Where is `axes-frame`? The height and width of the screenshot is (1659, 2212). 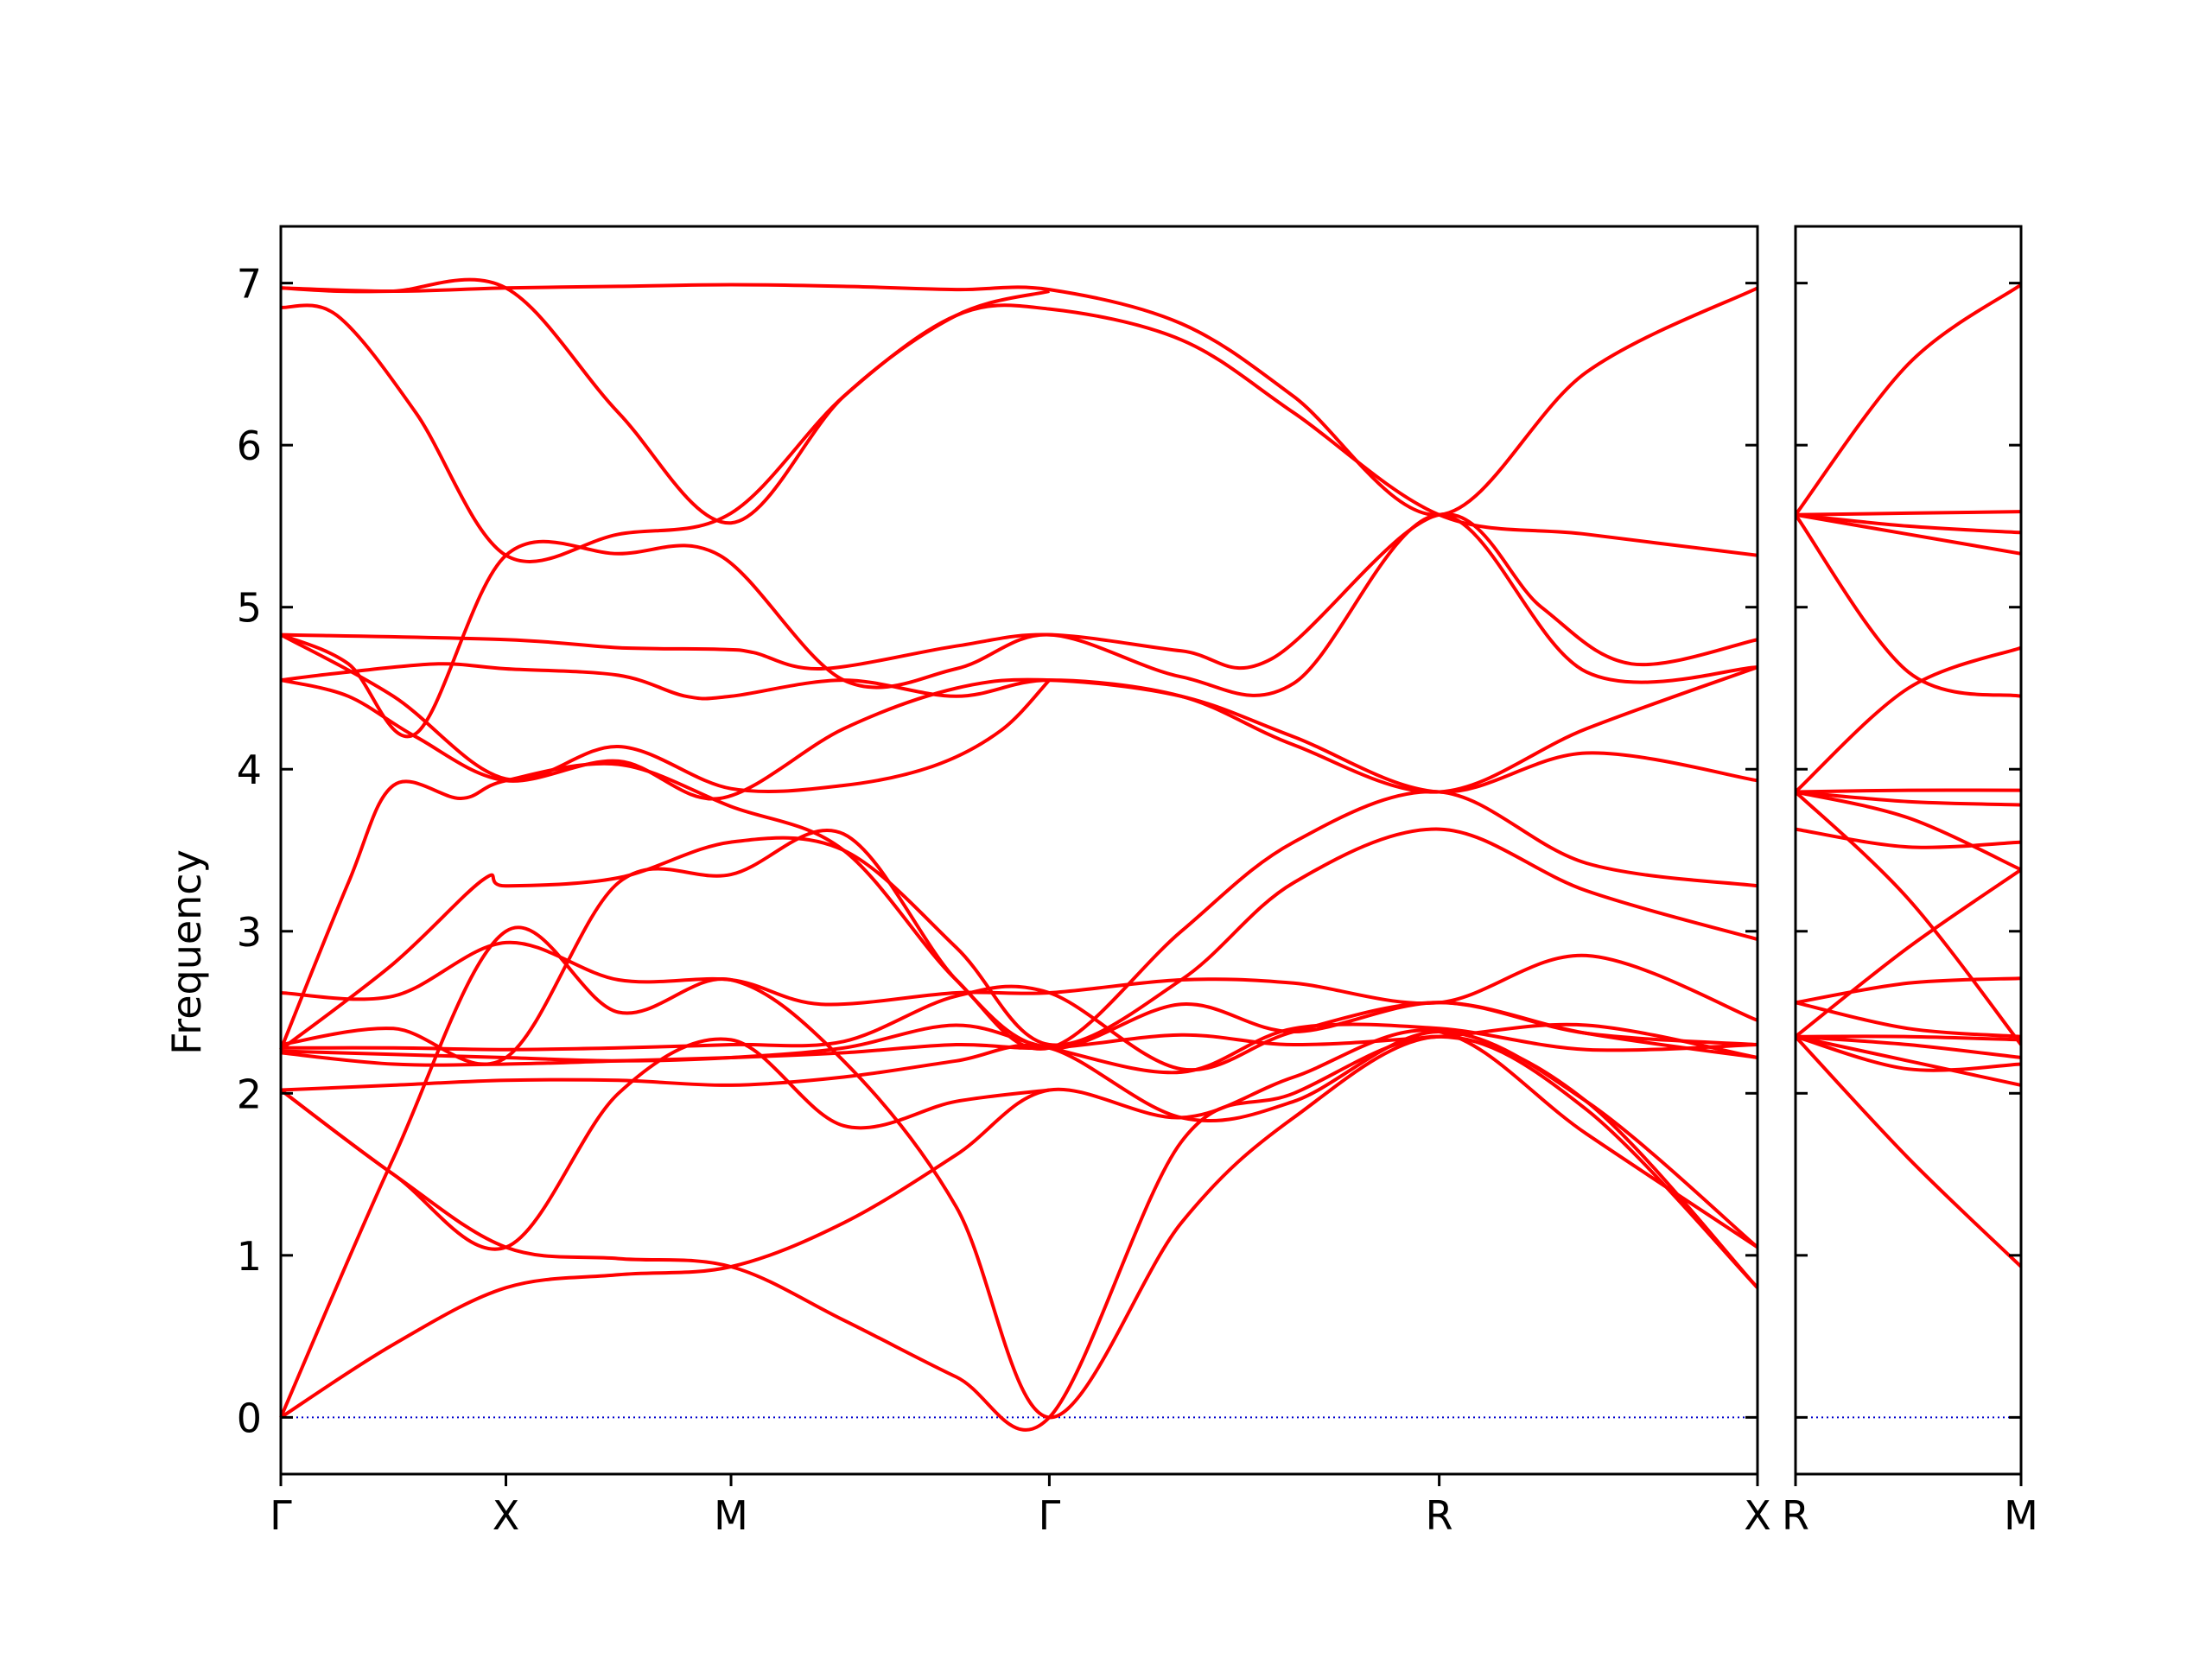
axes-frame is located at coordinates (1908, 850).